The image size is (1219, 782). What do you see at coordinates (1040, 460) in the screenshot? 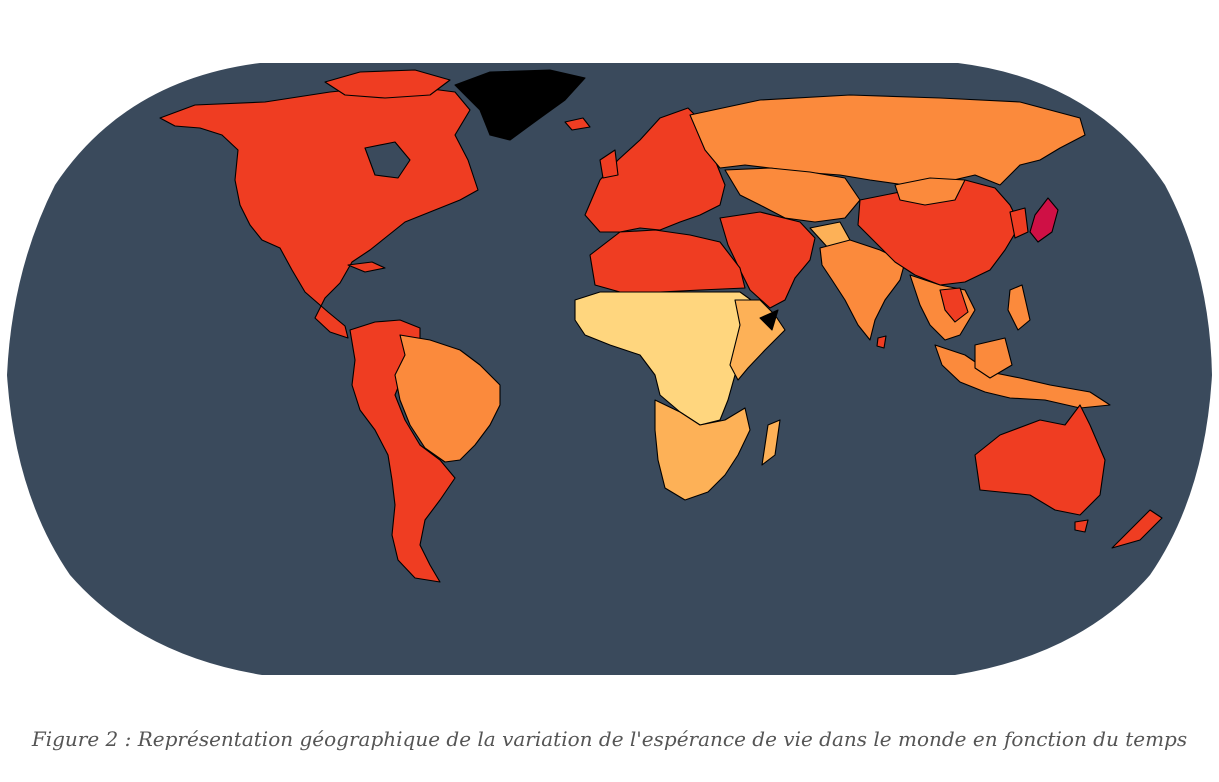
I see `australia` at bounding box center [1040, 460].